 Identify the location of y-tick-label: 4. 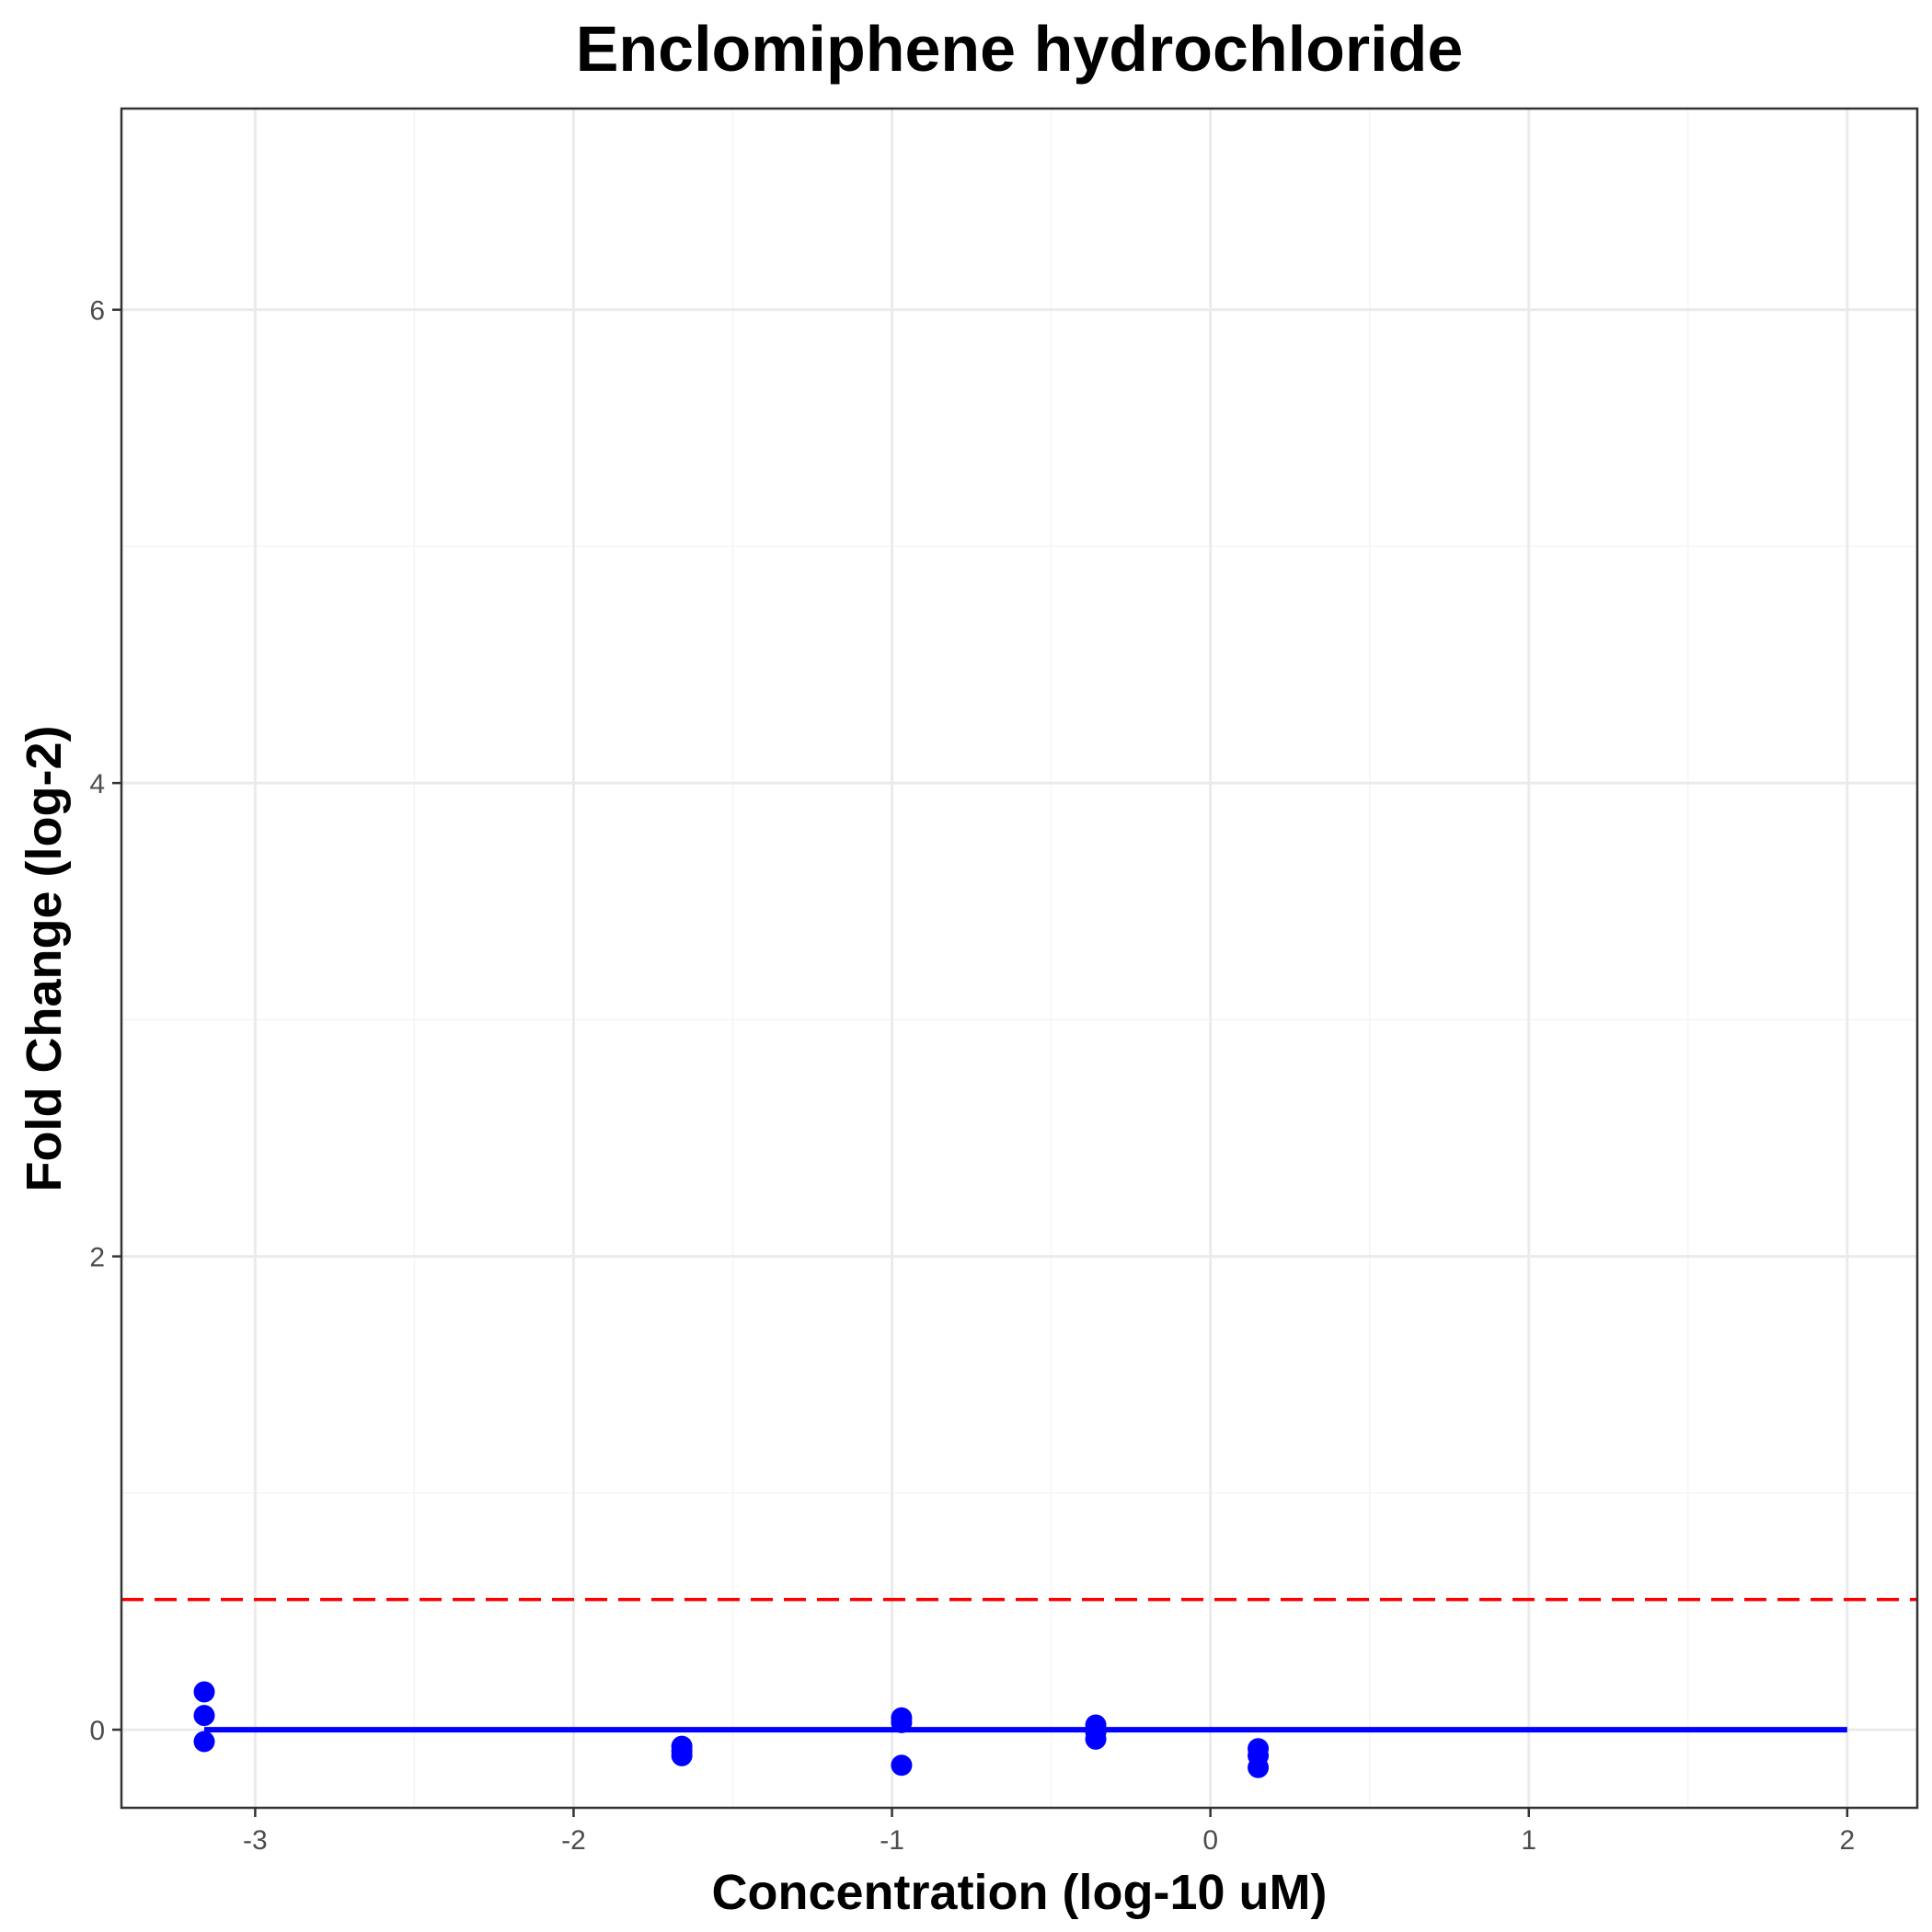
(97, 784).